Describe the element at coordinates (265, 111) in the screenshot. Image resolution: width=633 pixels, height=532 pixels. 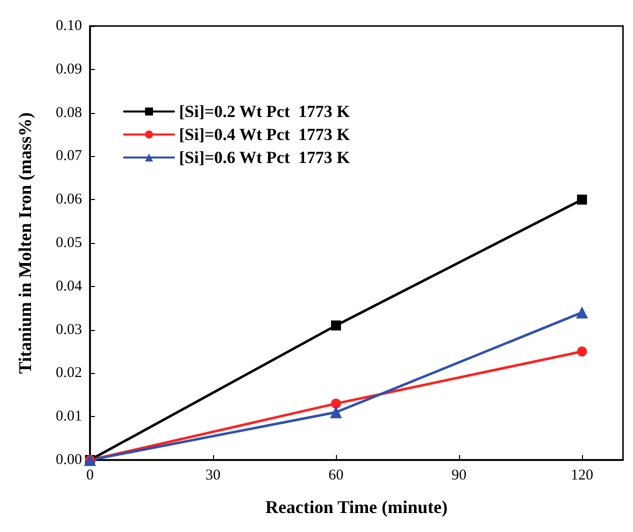
I see `legend-label: [Si]=0.2 Wt Pct 1773 K` at that location.